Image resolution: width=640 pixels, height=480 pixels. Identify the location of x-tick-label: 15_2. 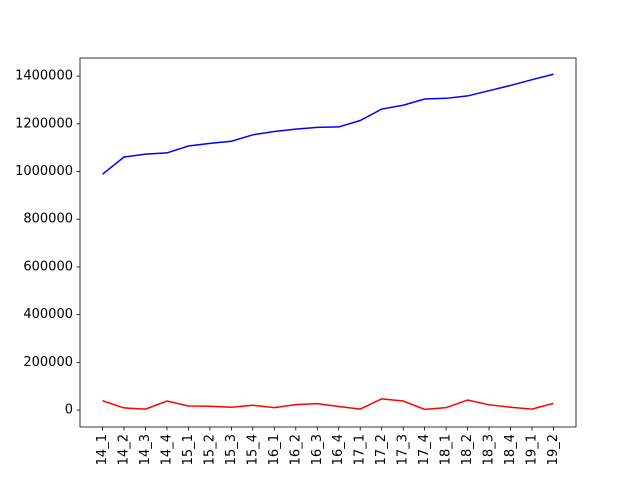
(209, 449).